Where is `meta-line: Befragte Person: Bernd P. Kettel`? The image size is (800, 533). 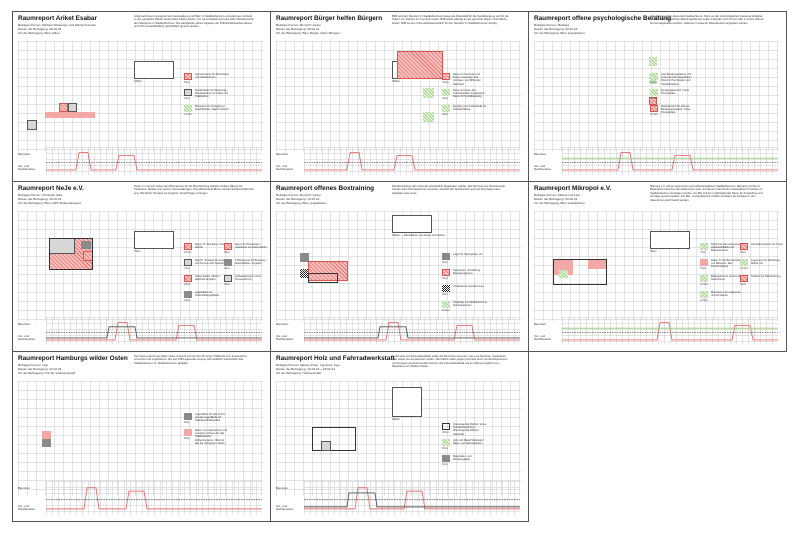 meta-line: Befragte Person: Bernd P. Kettel is located at coordinates (298, 195).